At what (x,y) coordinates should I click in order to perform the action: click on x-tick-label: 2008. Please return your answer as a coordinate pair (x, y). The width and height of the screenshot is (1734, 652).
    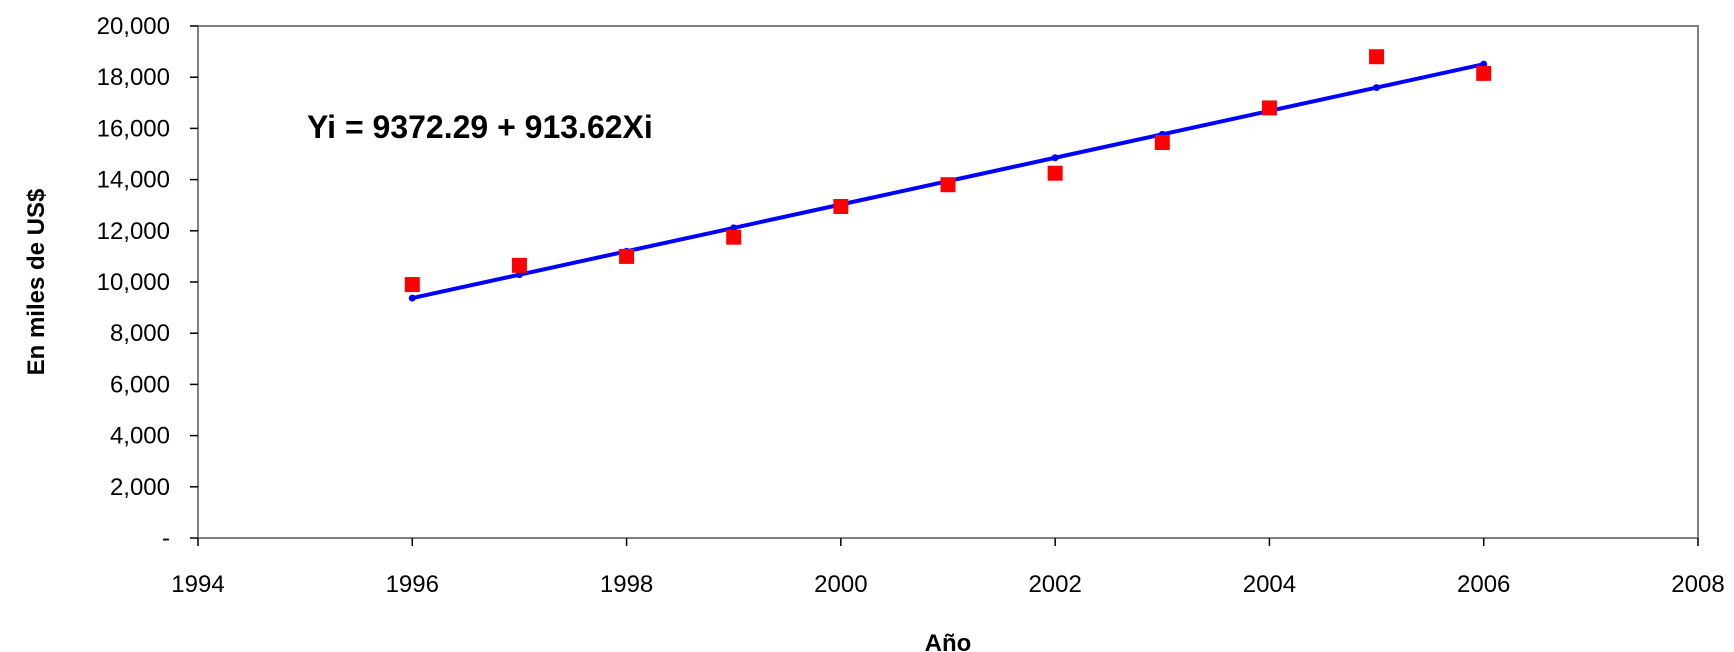
    Looking at the image, I should click on (1697, 584).